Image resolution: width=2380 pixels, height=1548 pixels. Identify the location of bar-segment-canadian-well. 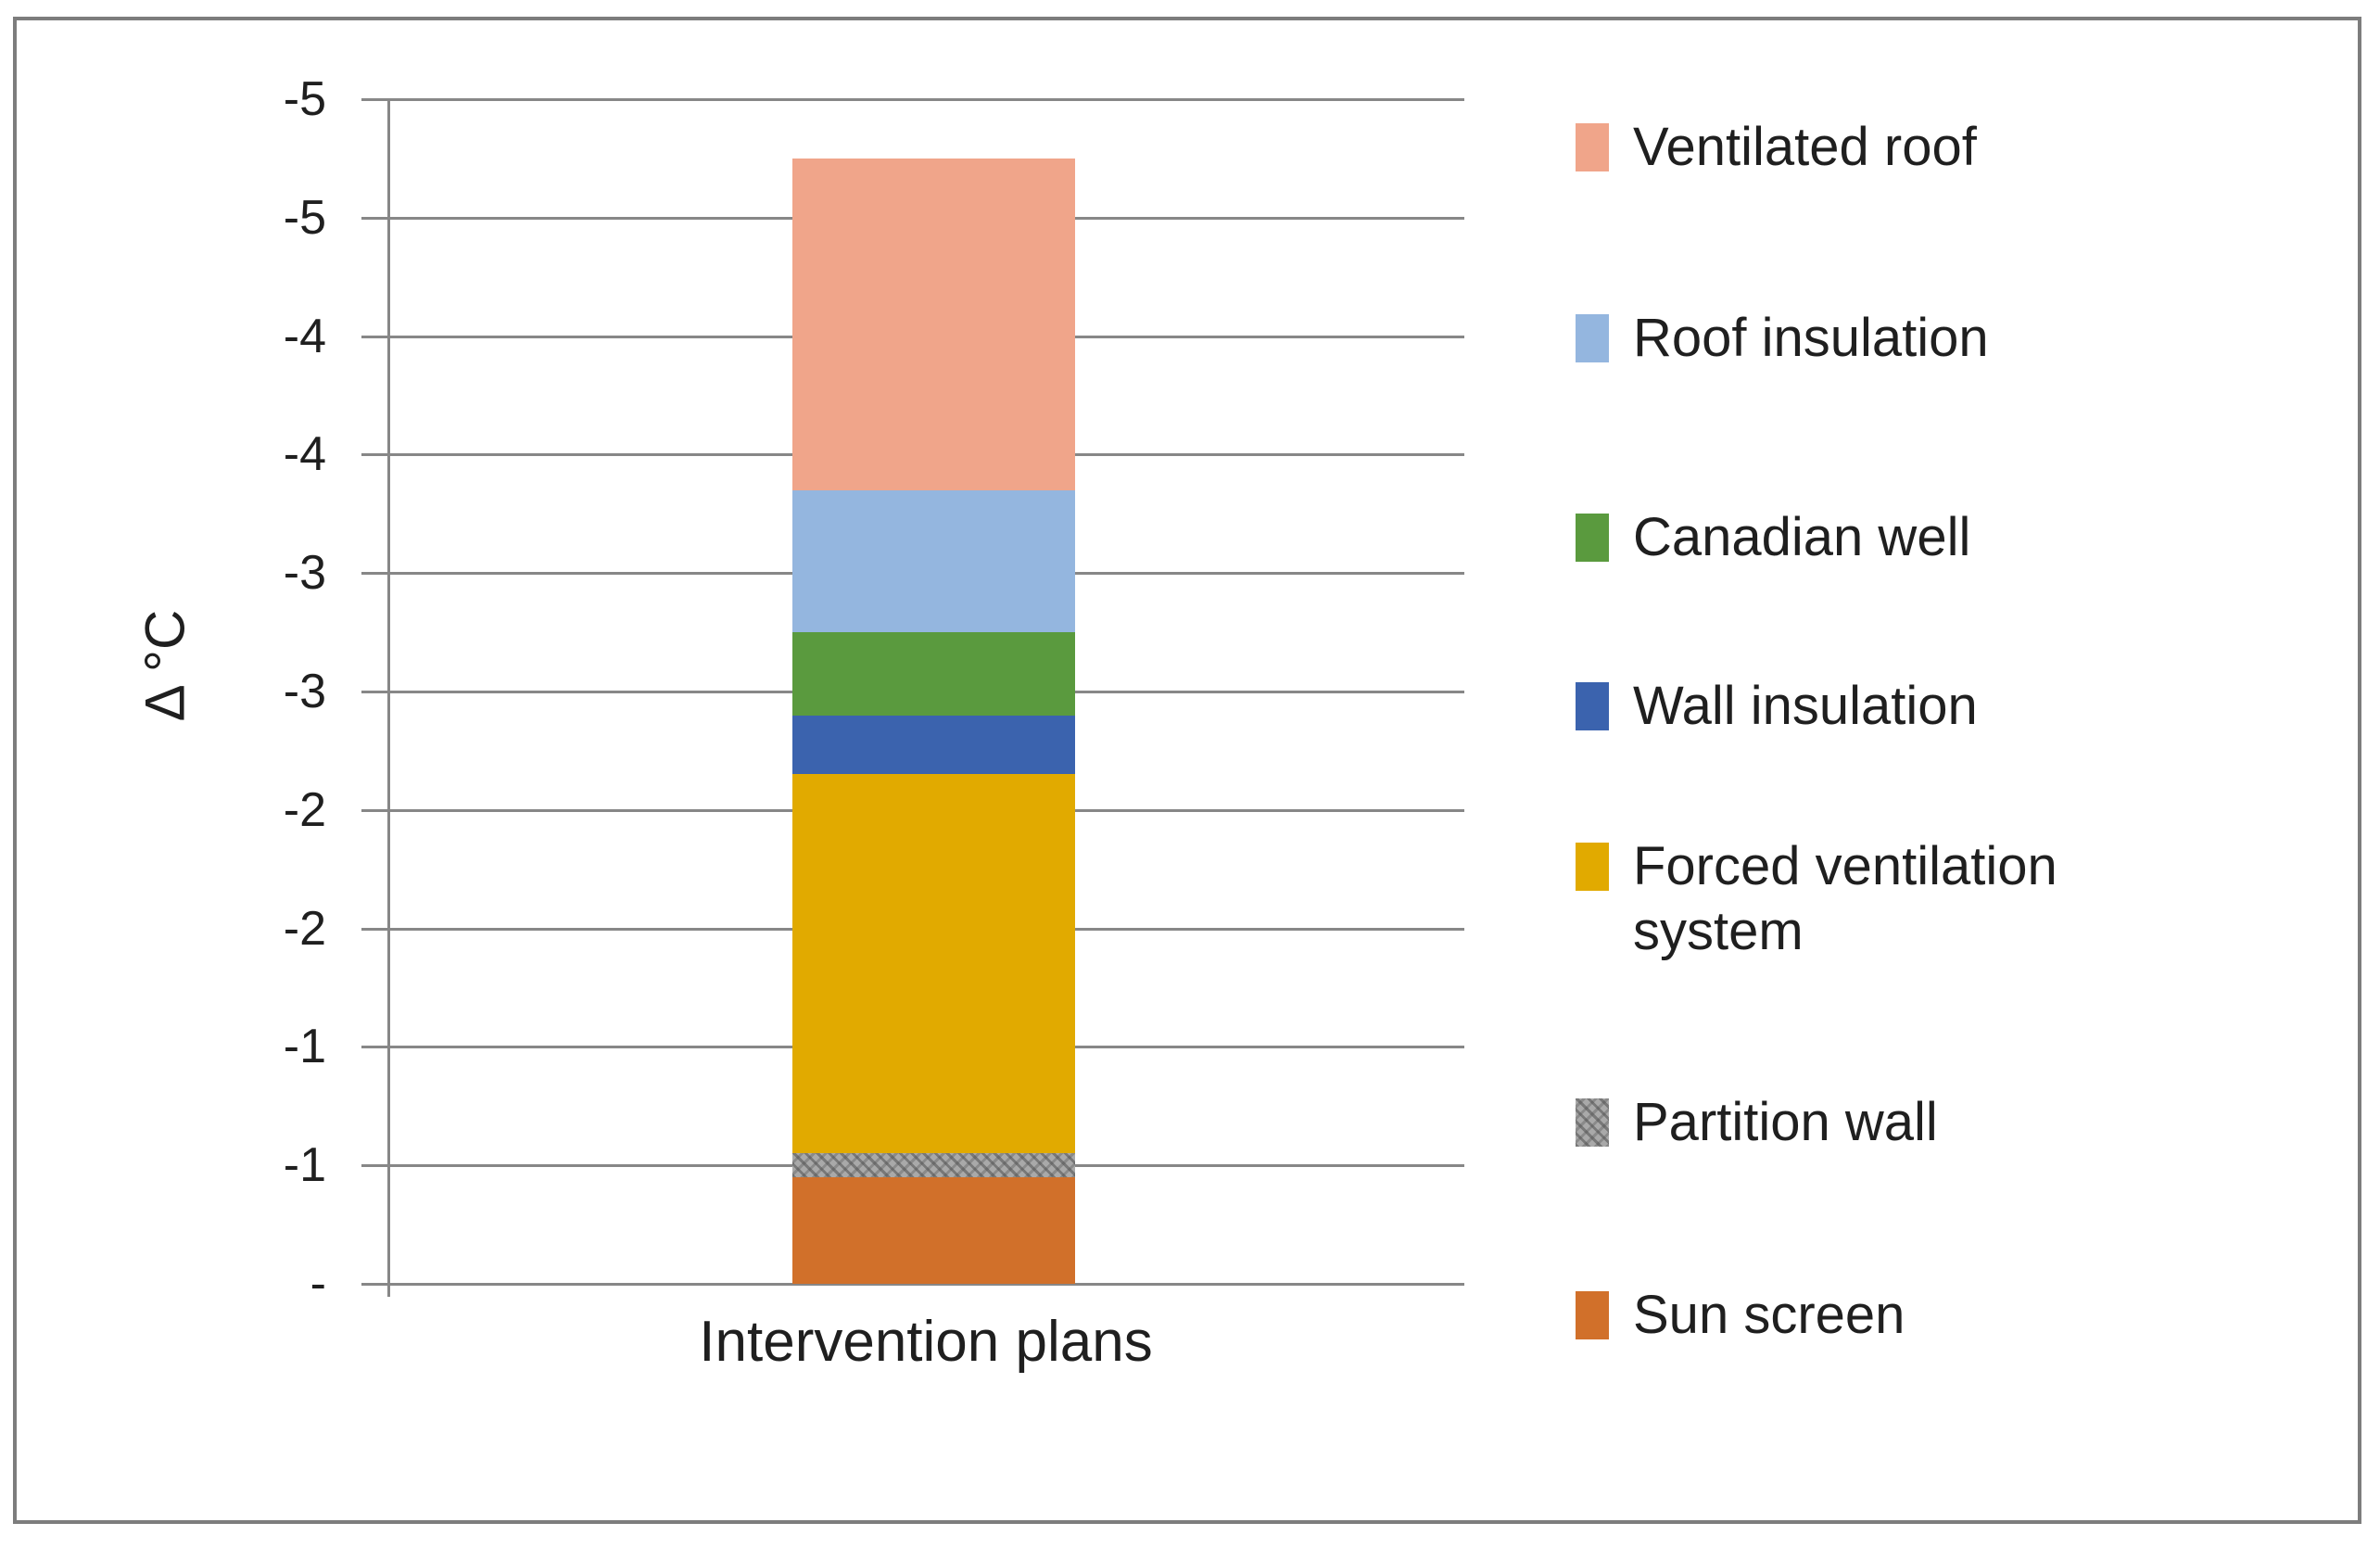
(933, 674).